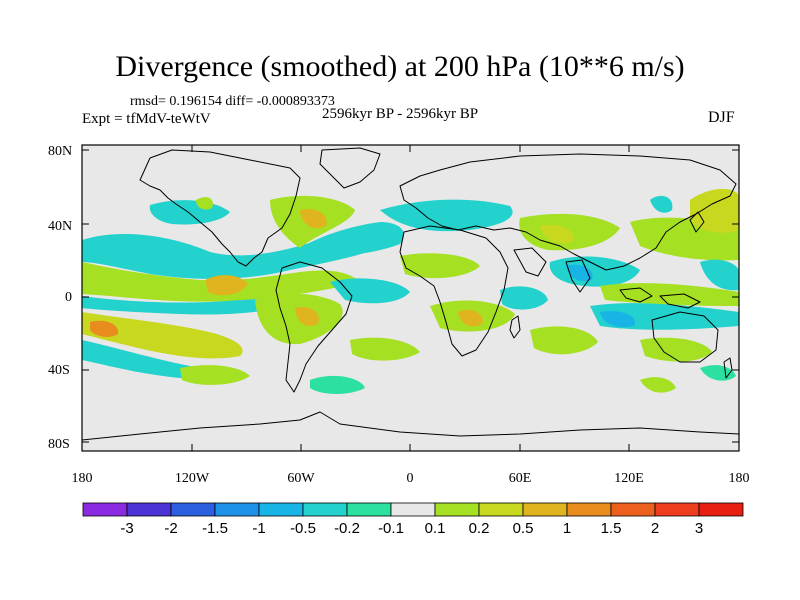 This screenshot has height=600, width=800. Describe the element at coordinates (215, 528) in the screenshot. I see `colorbar-label: -1.5` at that location.